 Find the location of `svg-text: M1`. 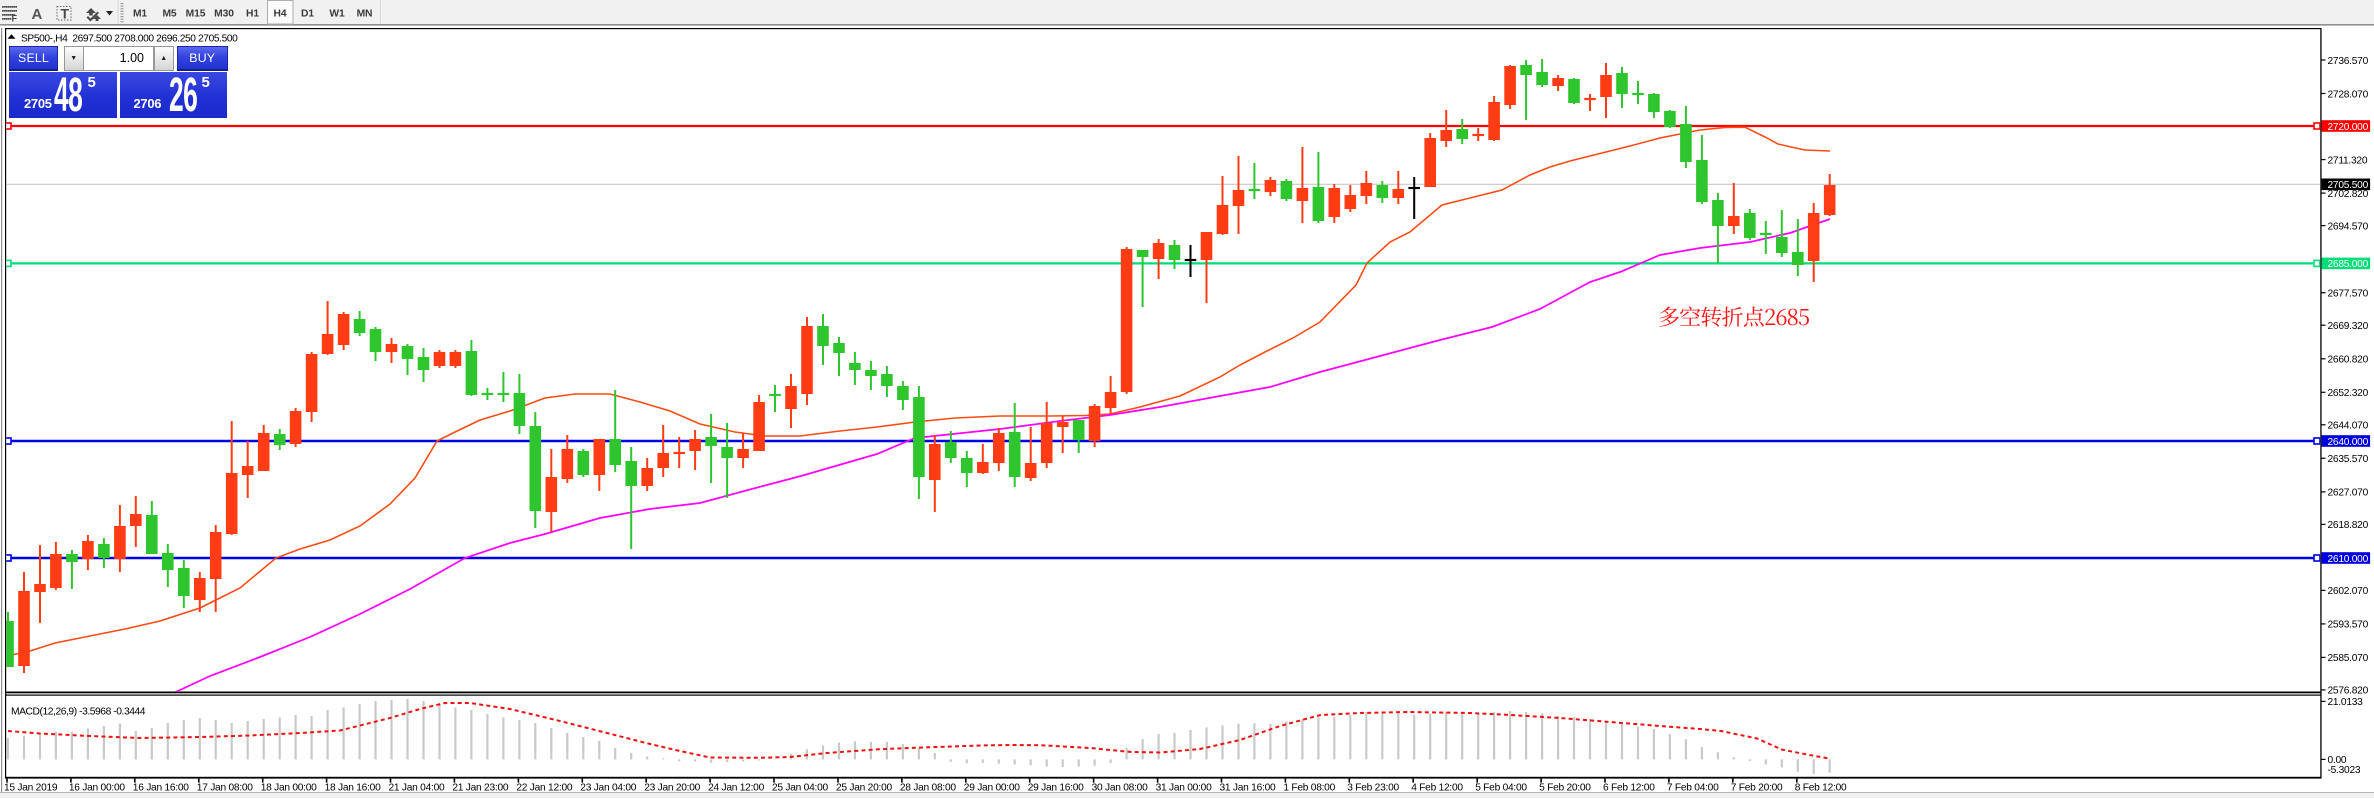

svg-text: M1 is located at coordinates (140, 14).